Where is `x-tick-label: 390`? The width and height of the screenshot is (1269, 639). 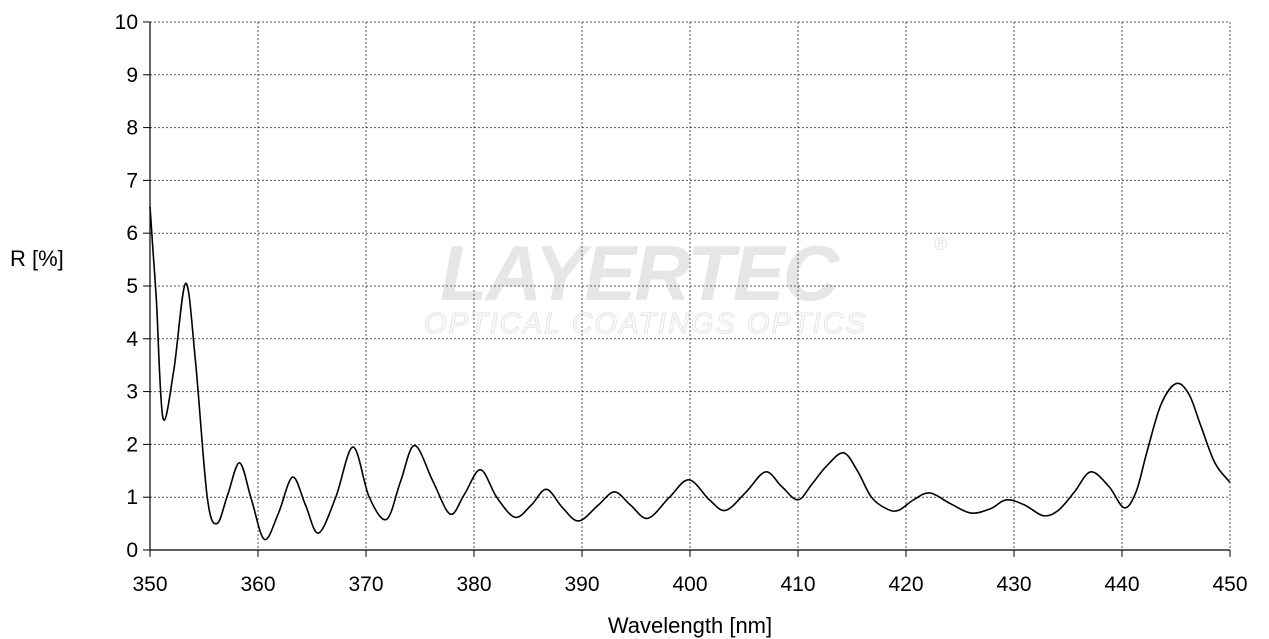
x-tick-label: 390 is located at coordinates (581, 584).